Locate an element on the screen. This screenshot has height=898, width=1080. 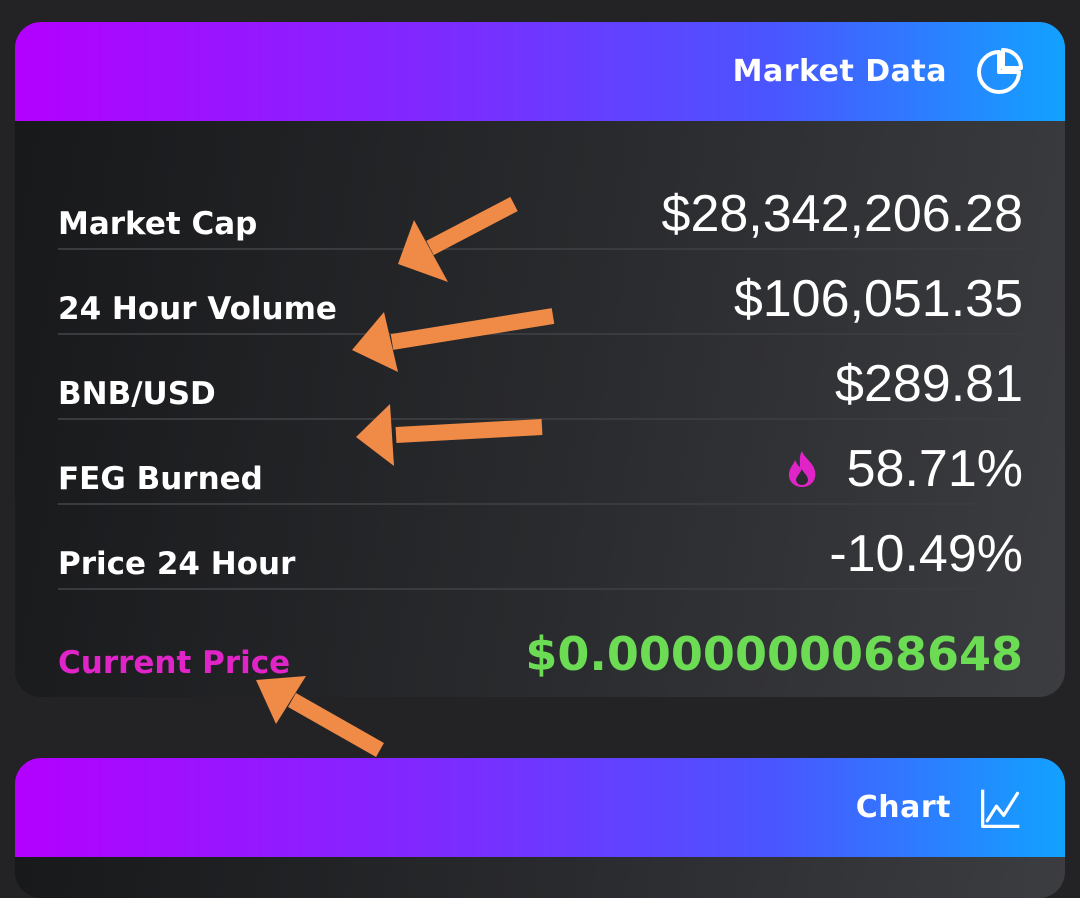
volume-24h-label: 24 Hour Volume is located at coordinates (197, 309).